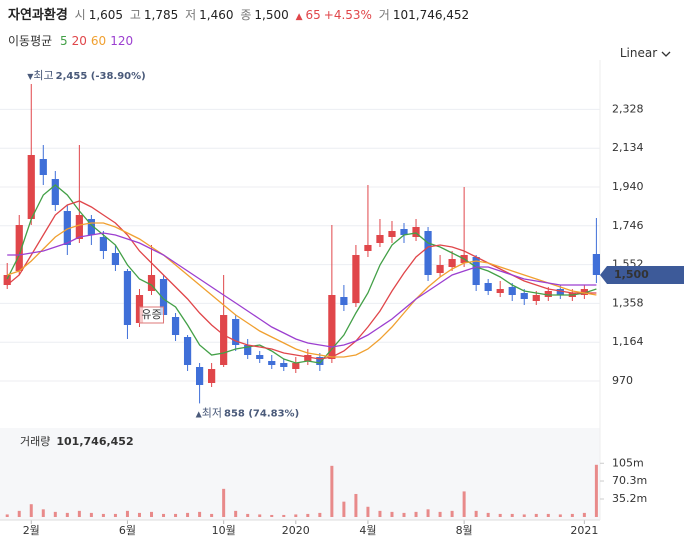 The height and width of the screenshot is (548, 685). I want to click on legend-title: 이동평균, so click(30, 41).